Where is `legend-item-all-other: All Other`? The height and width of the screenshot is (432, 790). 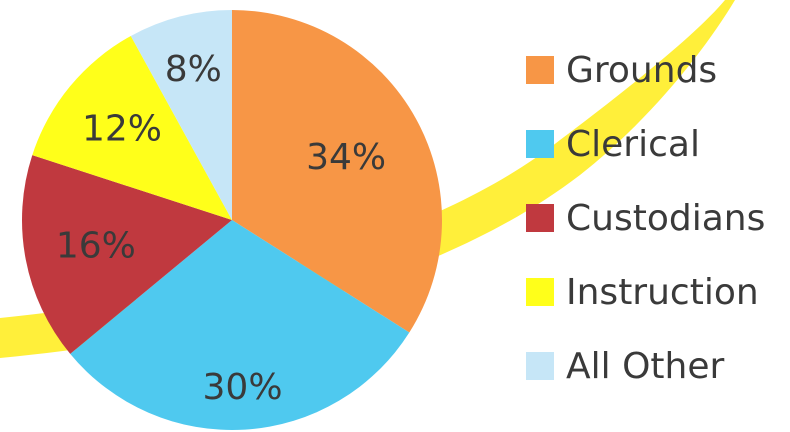 legend-item-all-other: All Other is located at coordinates (645, 366).